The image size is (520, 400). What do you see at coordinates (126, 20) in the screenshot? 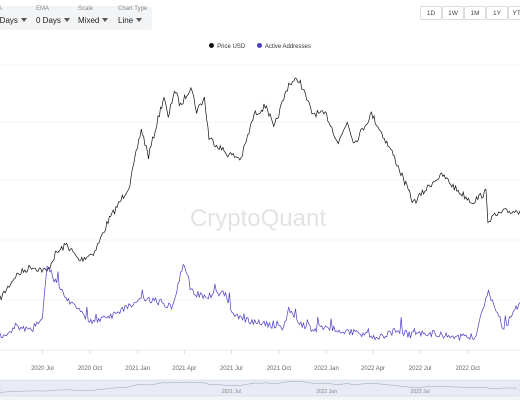
I see `chart-type-value: Line` at bounding box center [126, 20].